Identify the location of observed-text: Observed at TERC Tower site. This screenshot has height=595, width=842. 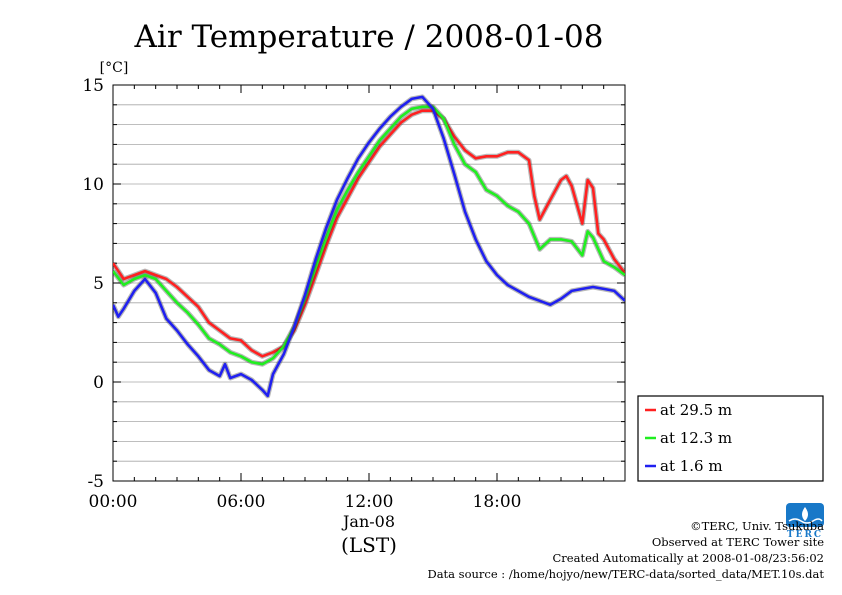
(737, 542).